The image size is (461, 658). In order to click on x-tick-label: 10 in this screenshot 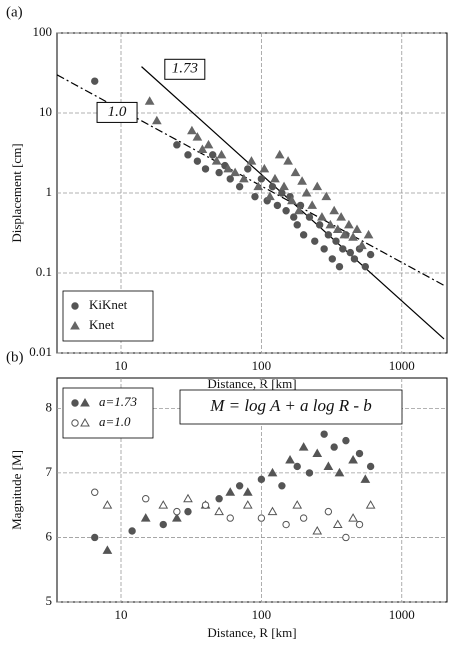, I will do `click(121, 365)`.